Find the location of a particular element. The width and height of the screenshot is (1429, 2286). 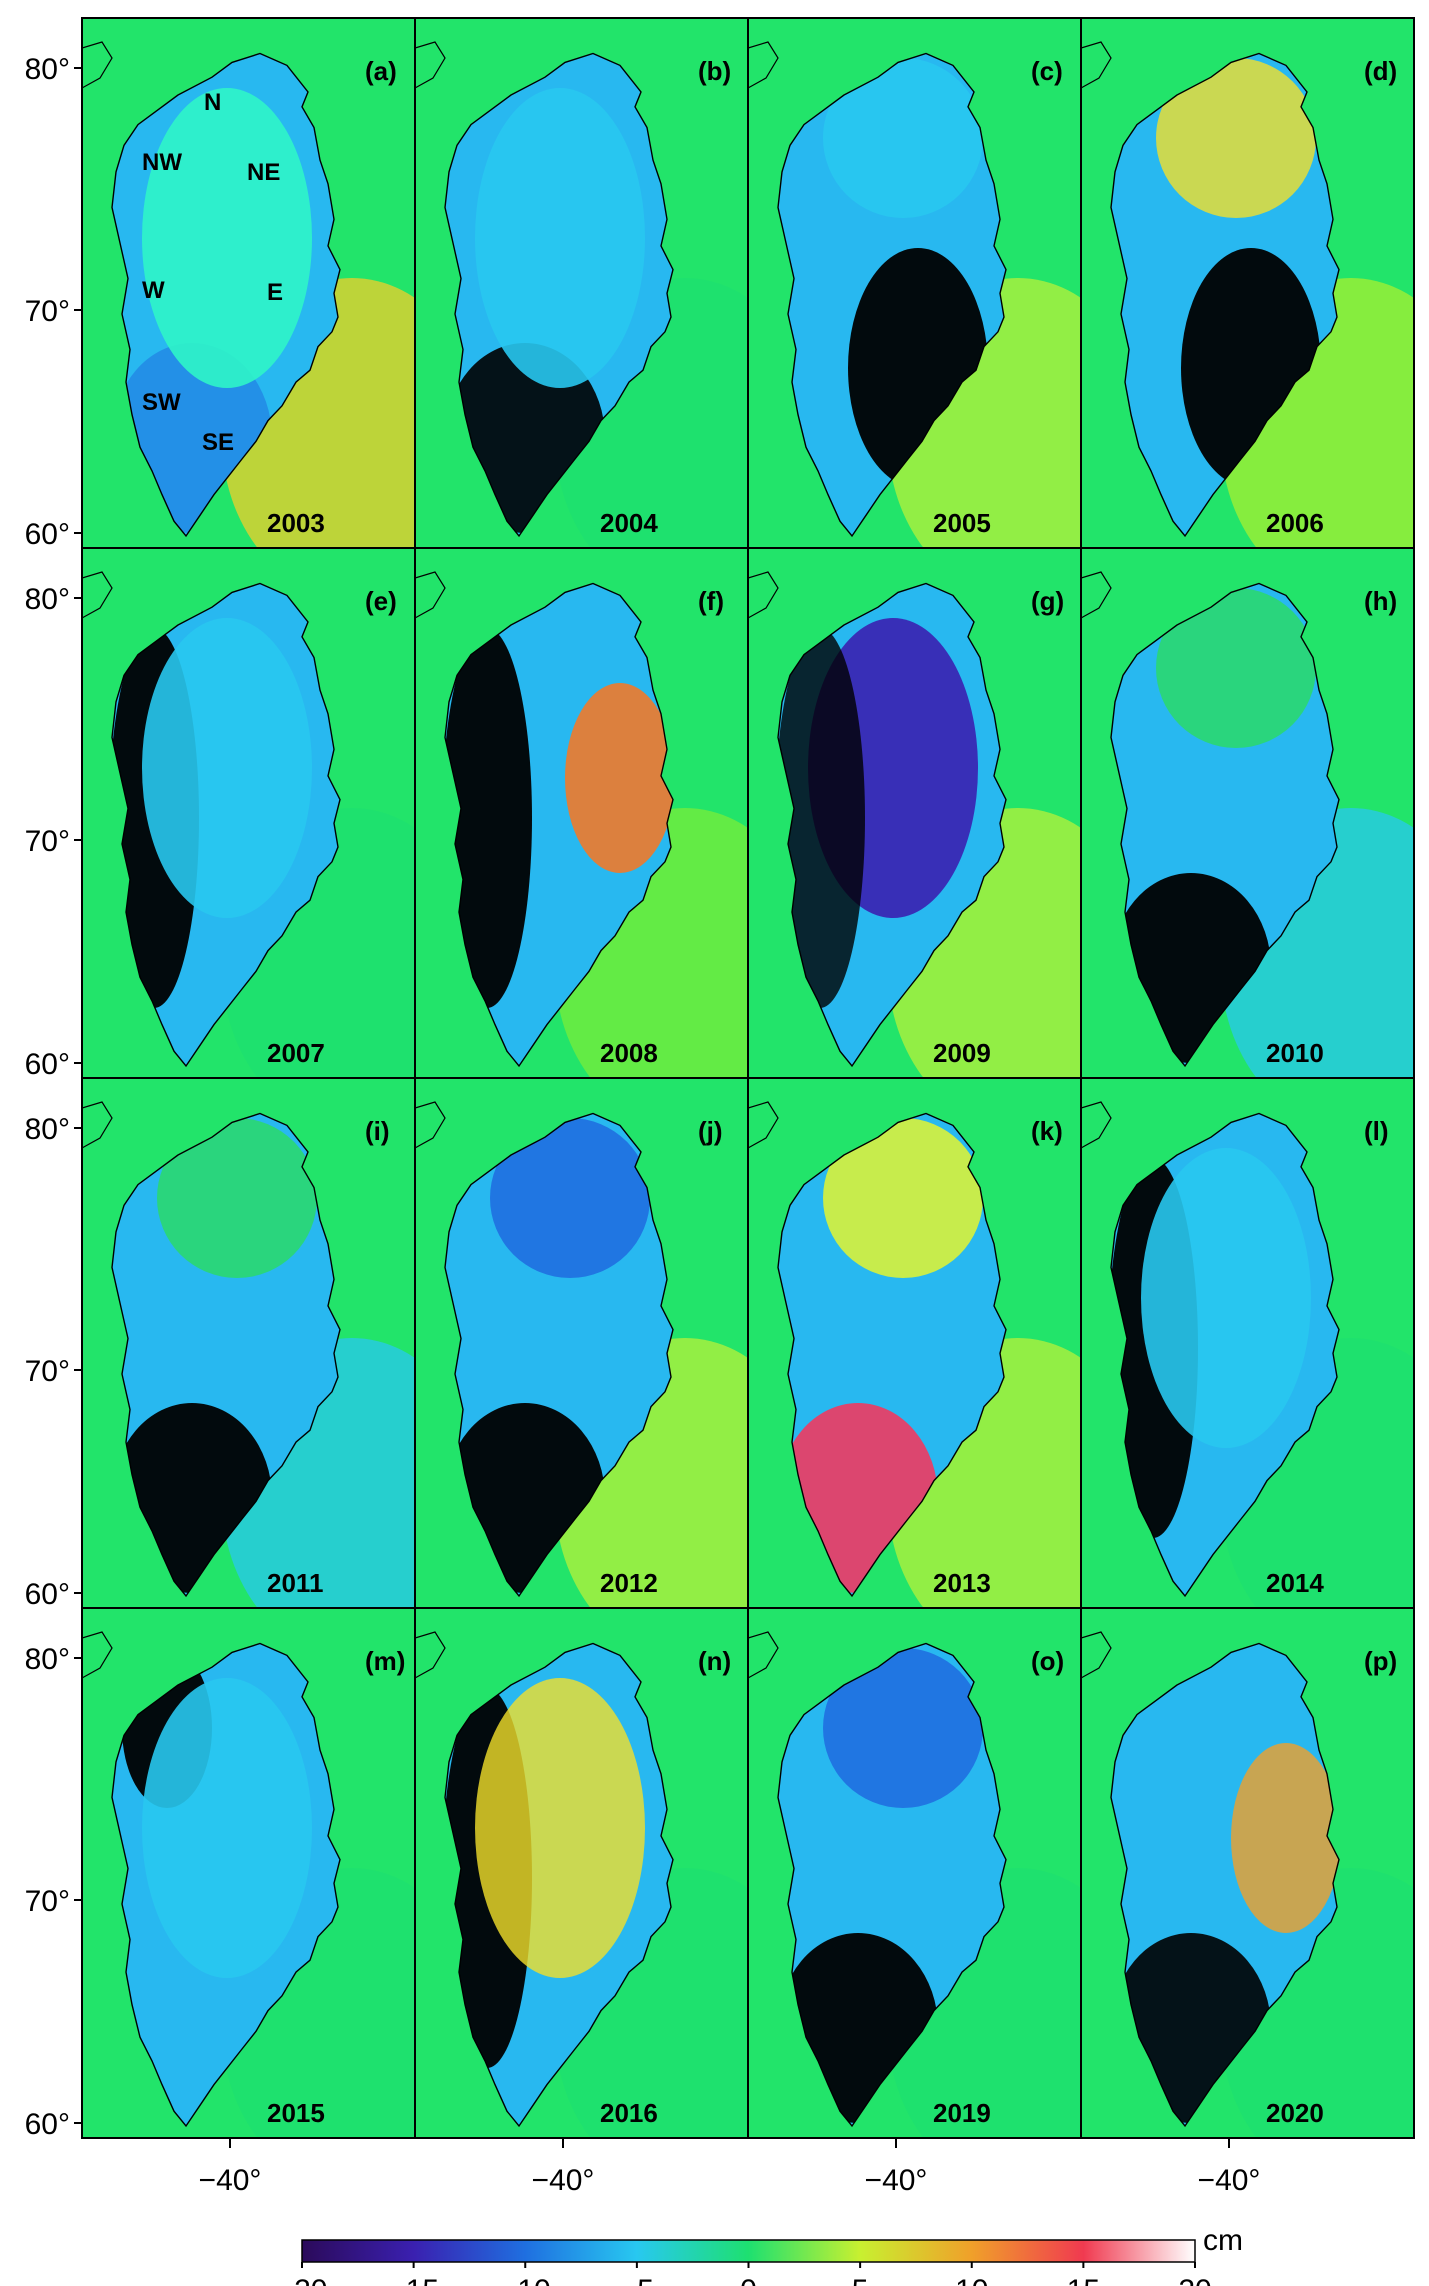

map-panel: (k) 2013 is located at coordinates (914, 1343).